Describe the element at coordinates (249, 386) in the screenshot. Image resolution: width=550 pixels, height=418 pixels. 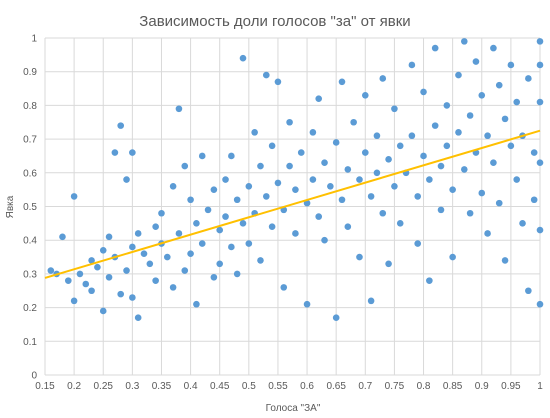
I see `x-tick-label: 0.5` at that location.